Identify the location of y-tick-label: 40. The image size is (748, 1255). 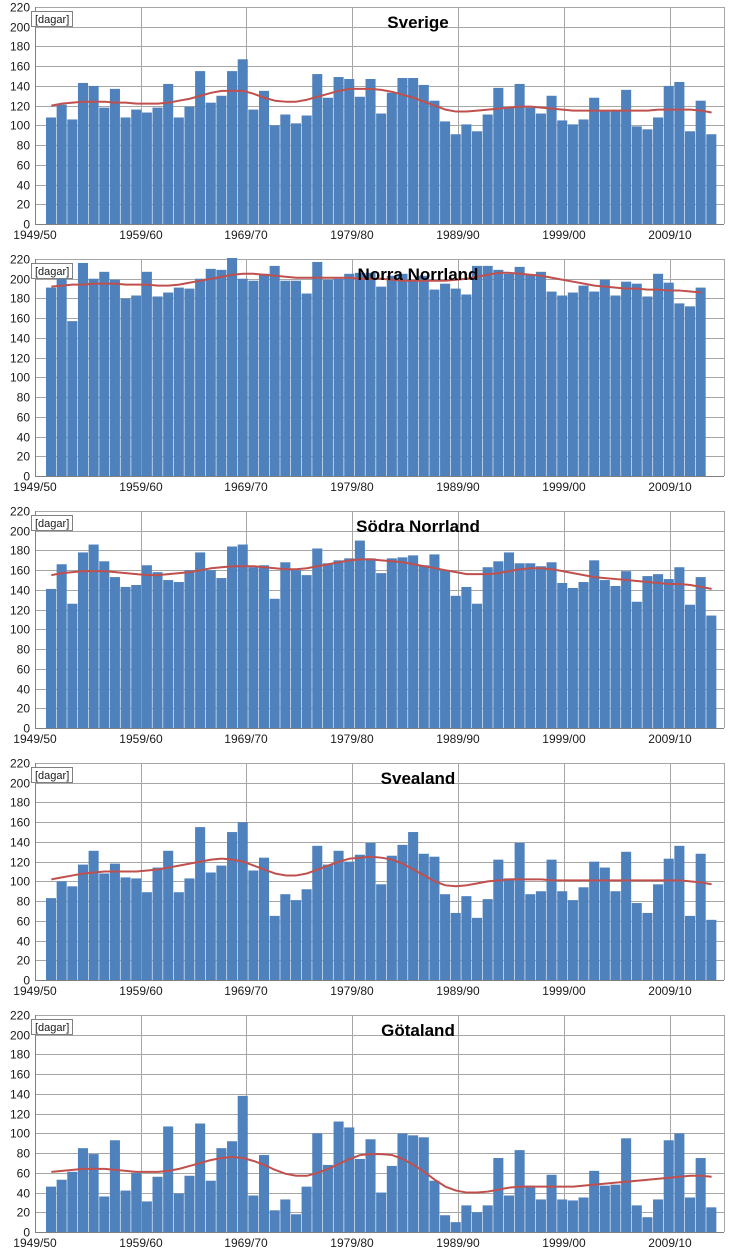
(24, 690).